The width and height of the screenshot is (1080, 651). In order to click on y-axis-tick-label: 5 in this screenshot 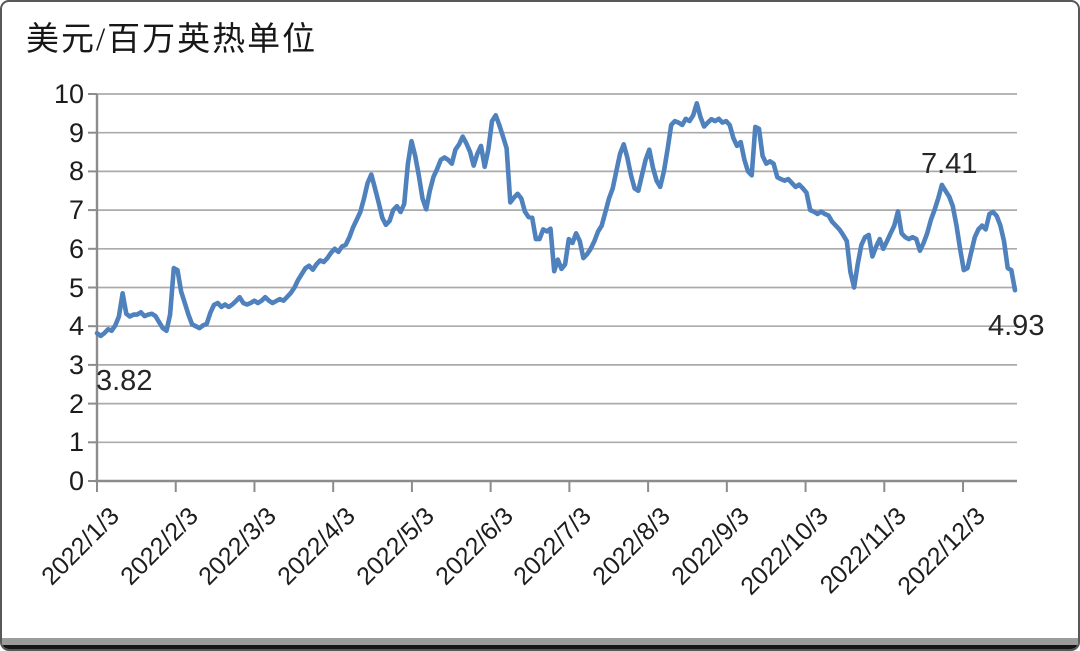, I will do `click(76, 287)`.